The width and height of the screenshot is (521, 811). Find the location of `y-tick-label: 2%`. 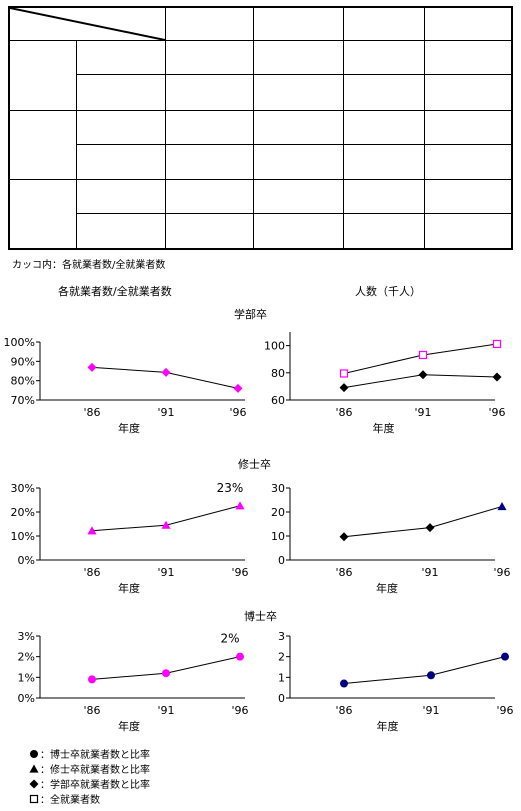

y-tick-label: 2% is located at coordinates (26, 657).